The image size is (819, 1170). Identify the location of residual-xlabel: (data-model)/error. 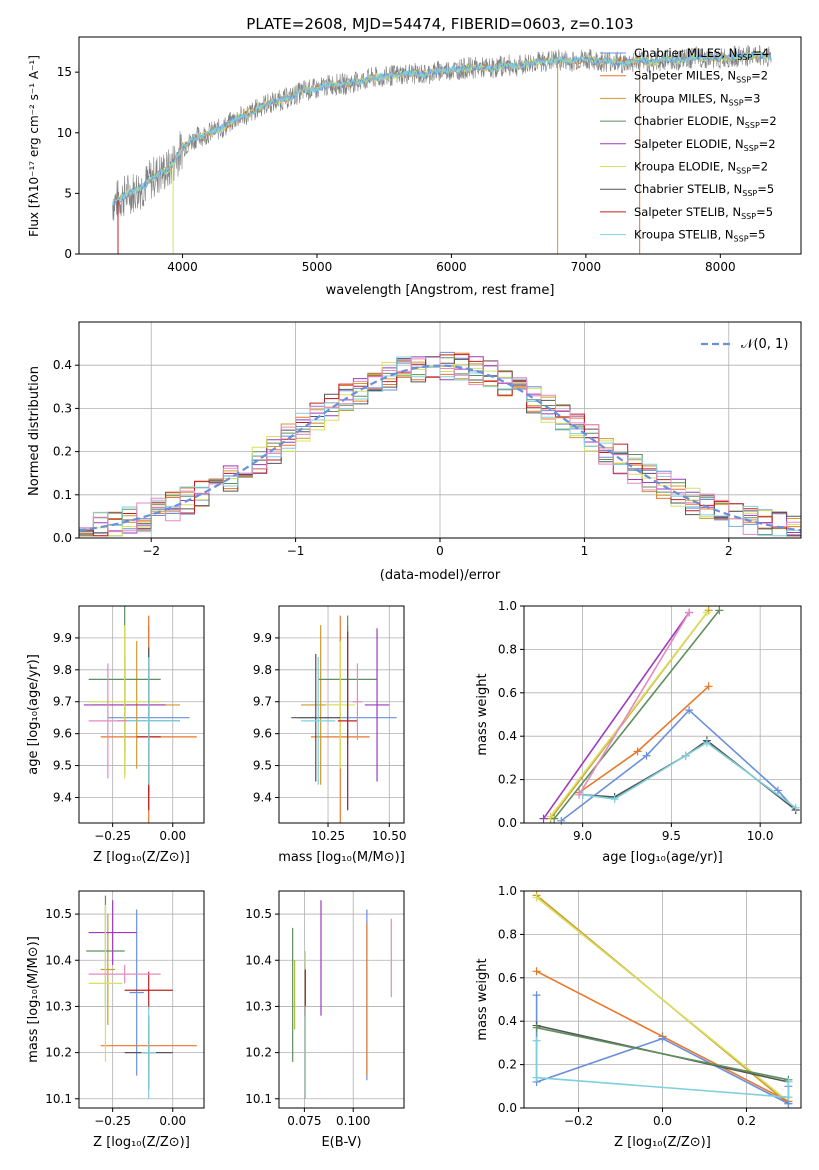
(440, 575).